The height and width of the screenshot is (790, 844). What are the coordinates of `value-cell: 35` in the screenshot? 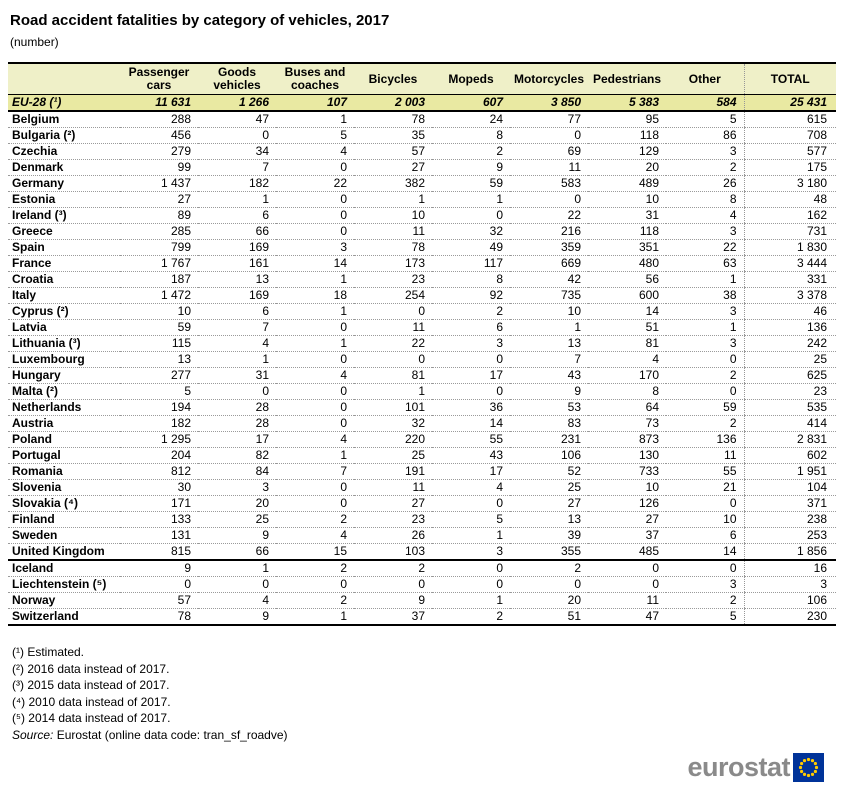 It's located at (393, 135).